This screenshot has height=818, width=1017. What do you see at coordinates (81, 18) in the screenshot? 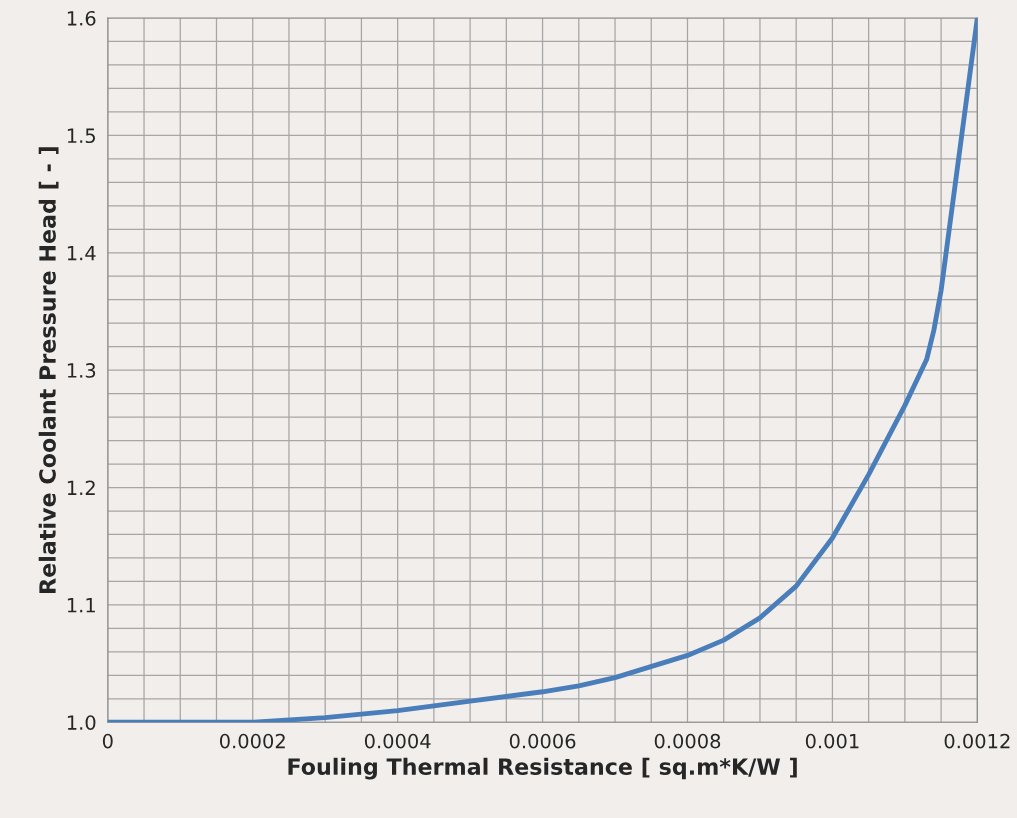
I see `y-tick-label: 1.6` at bounding box center [81, 18].